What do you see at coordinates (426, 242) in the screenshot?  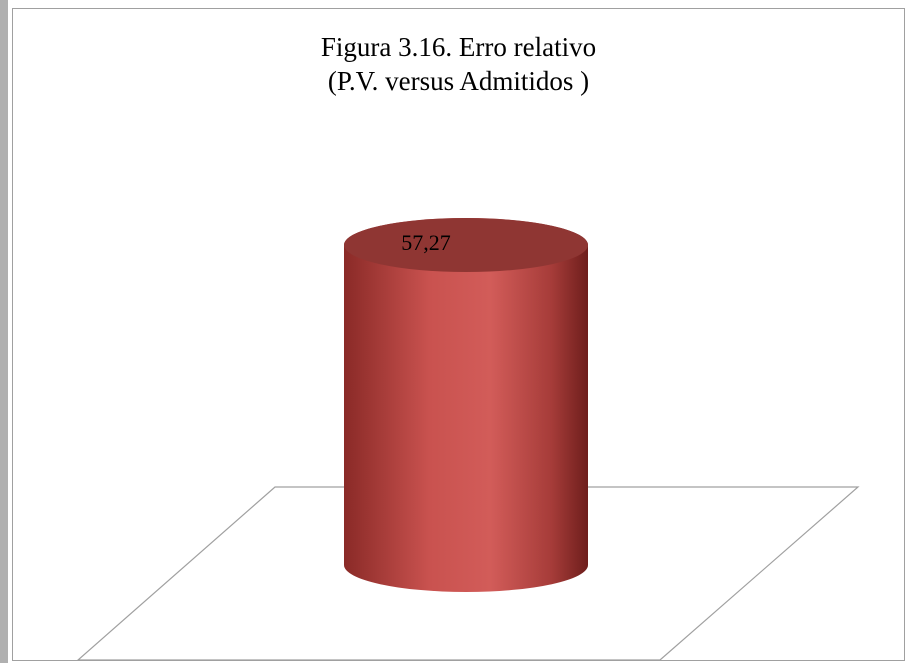 I see `value-label: 57,27` at bounding box center [426, 242].